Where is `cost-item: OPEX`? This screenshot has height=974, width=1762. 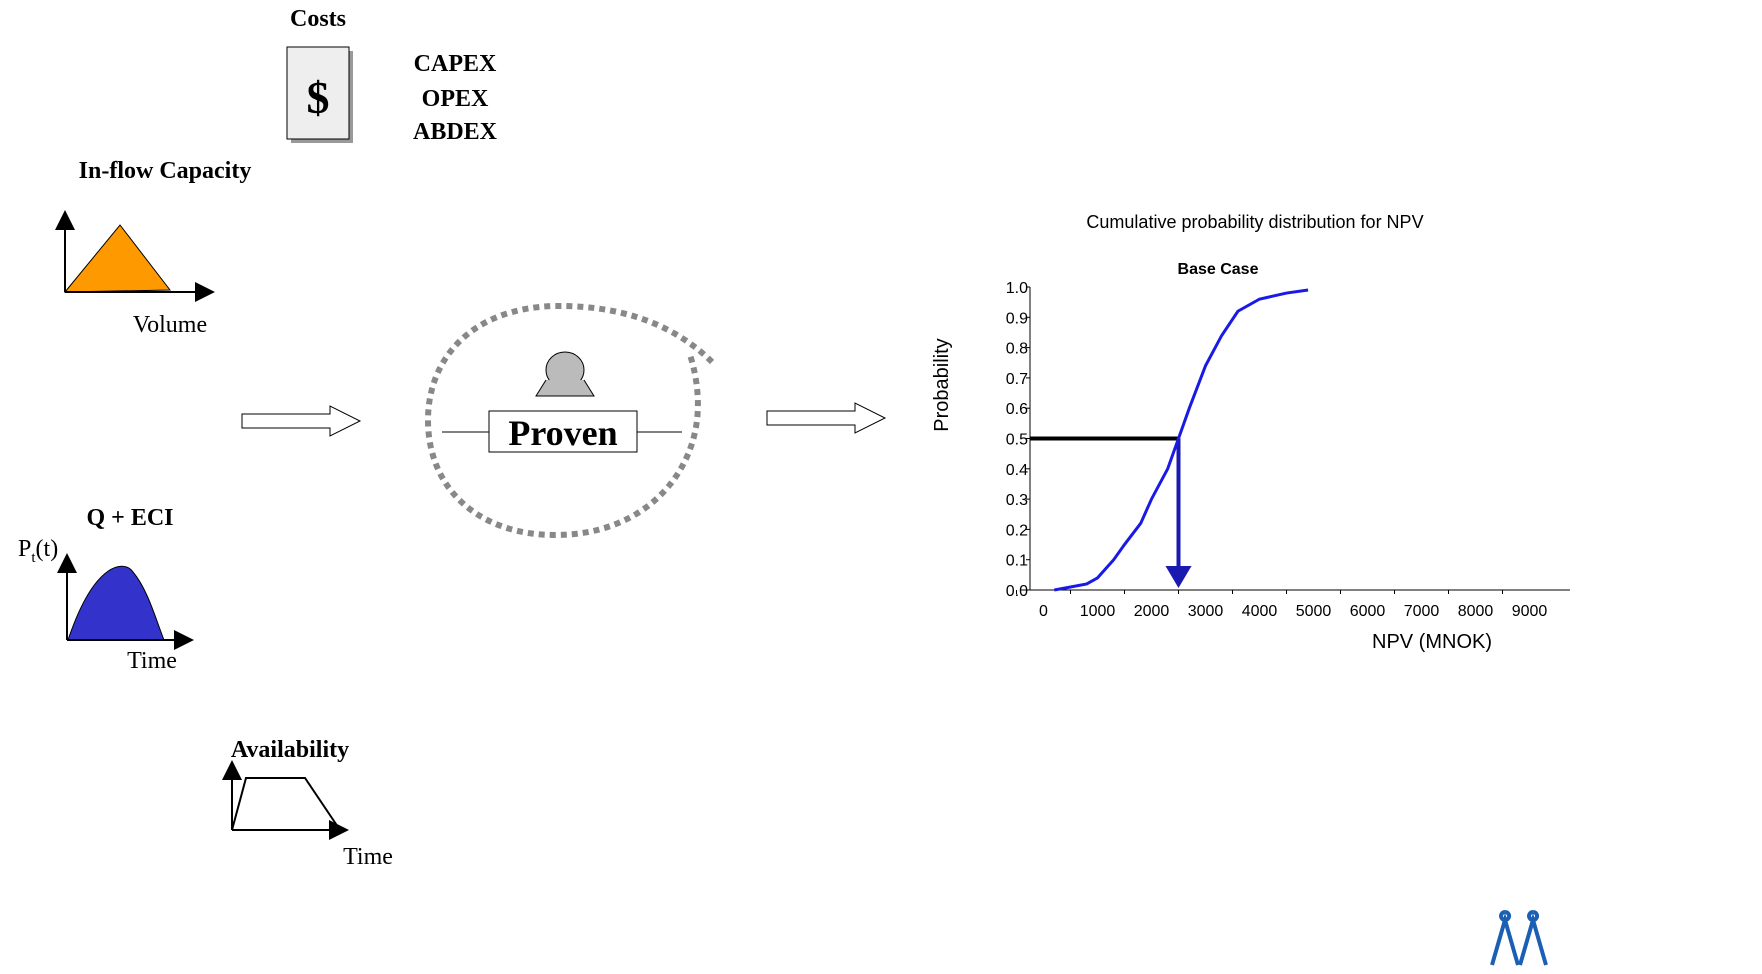
cost-item: OPEX is located at coordinates (455, 99).